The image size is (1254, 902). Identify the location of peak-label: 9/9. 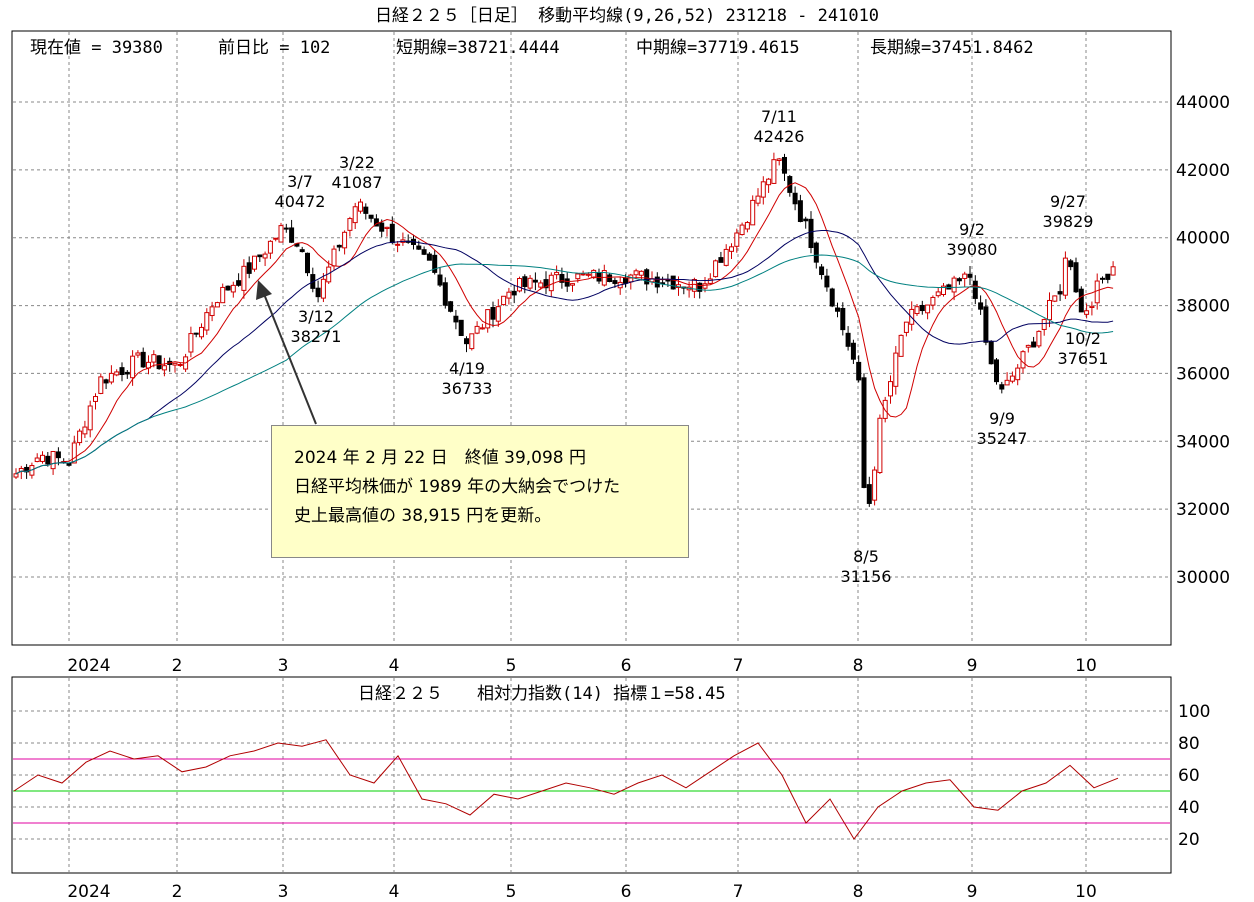
(1002, 418).